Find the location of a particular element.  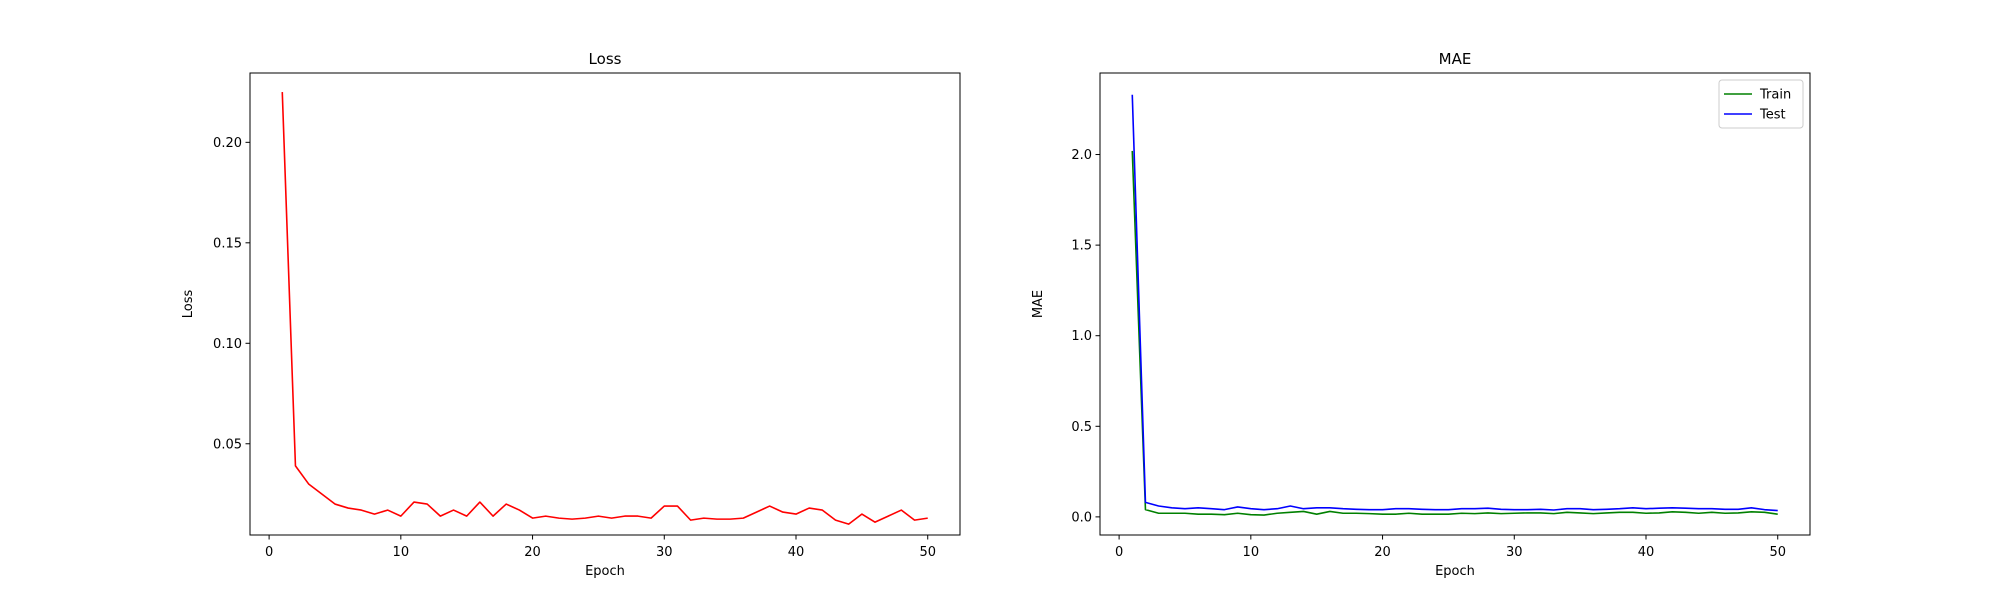

loss-chart-title: Loss is located at coordinates (605, 59).